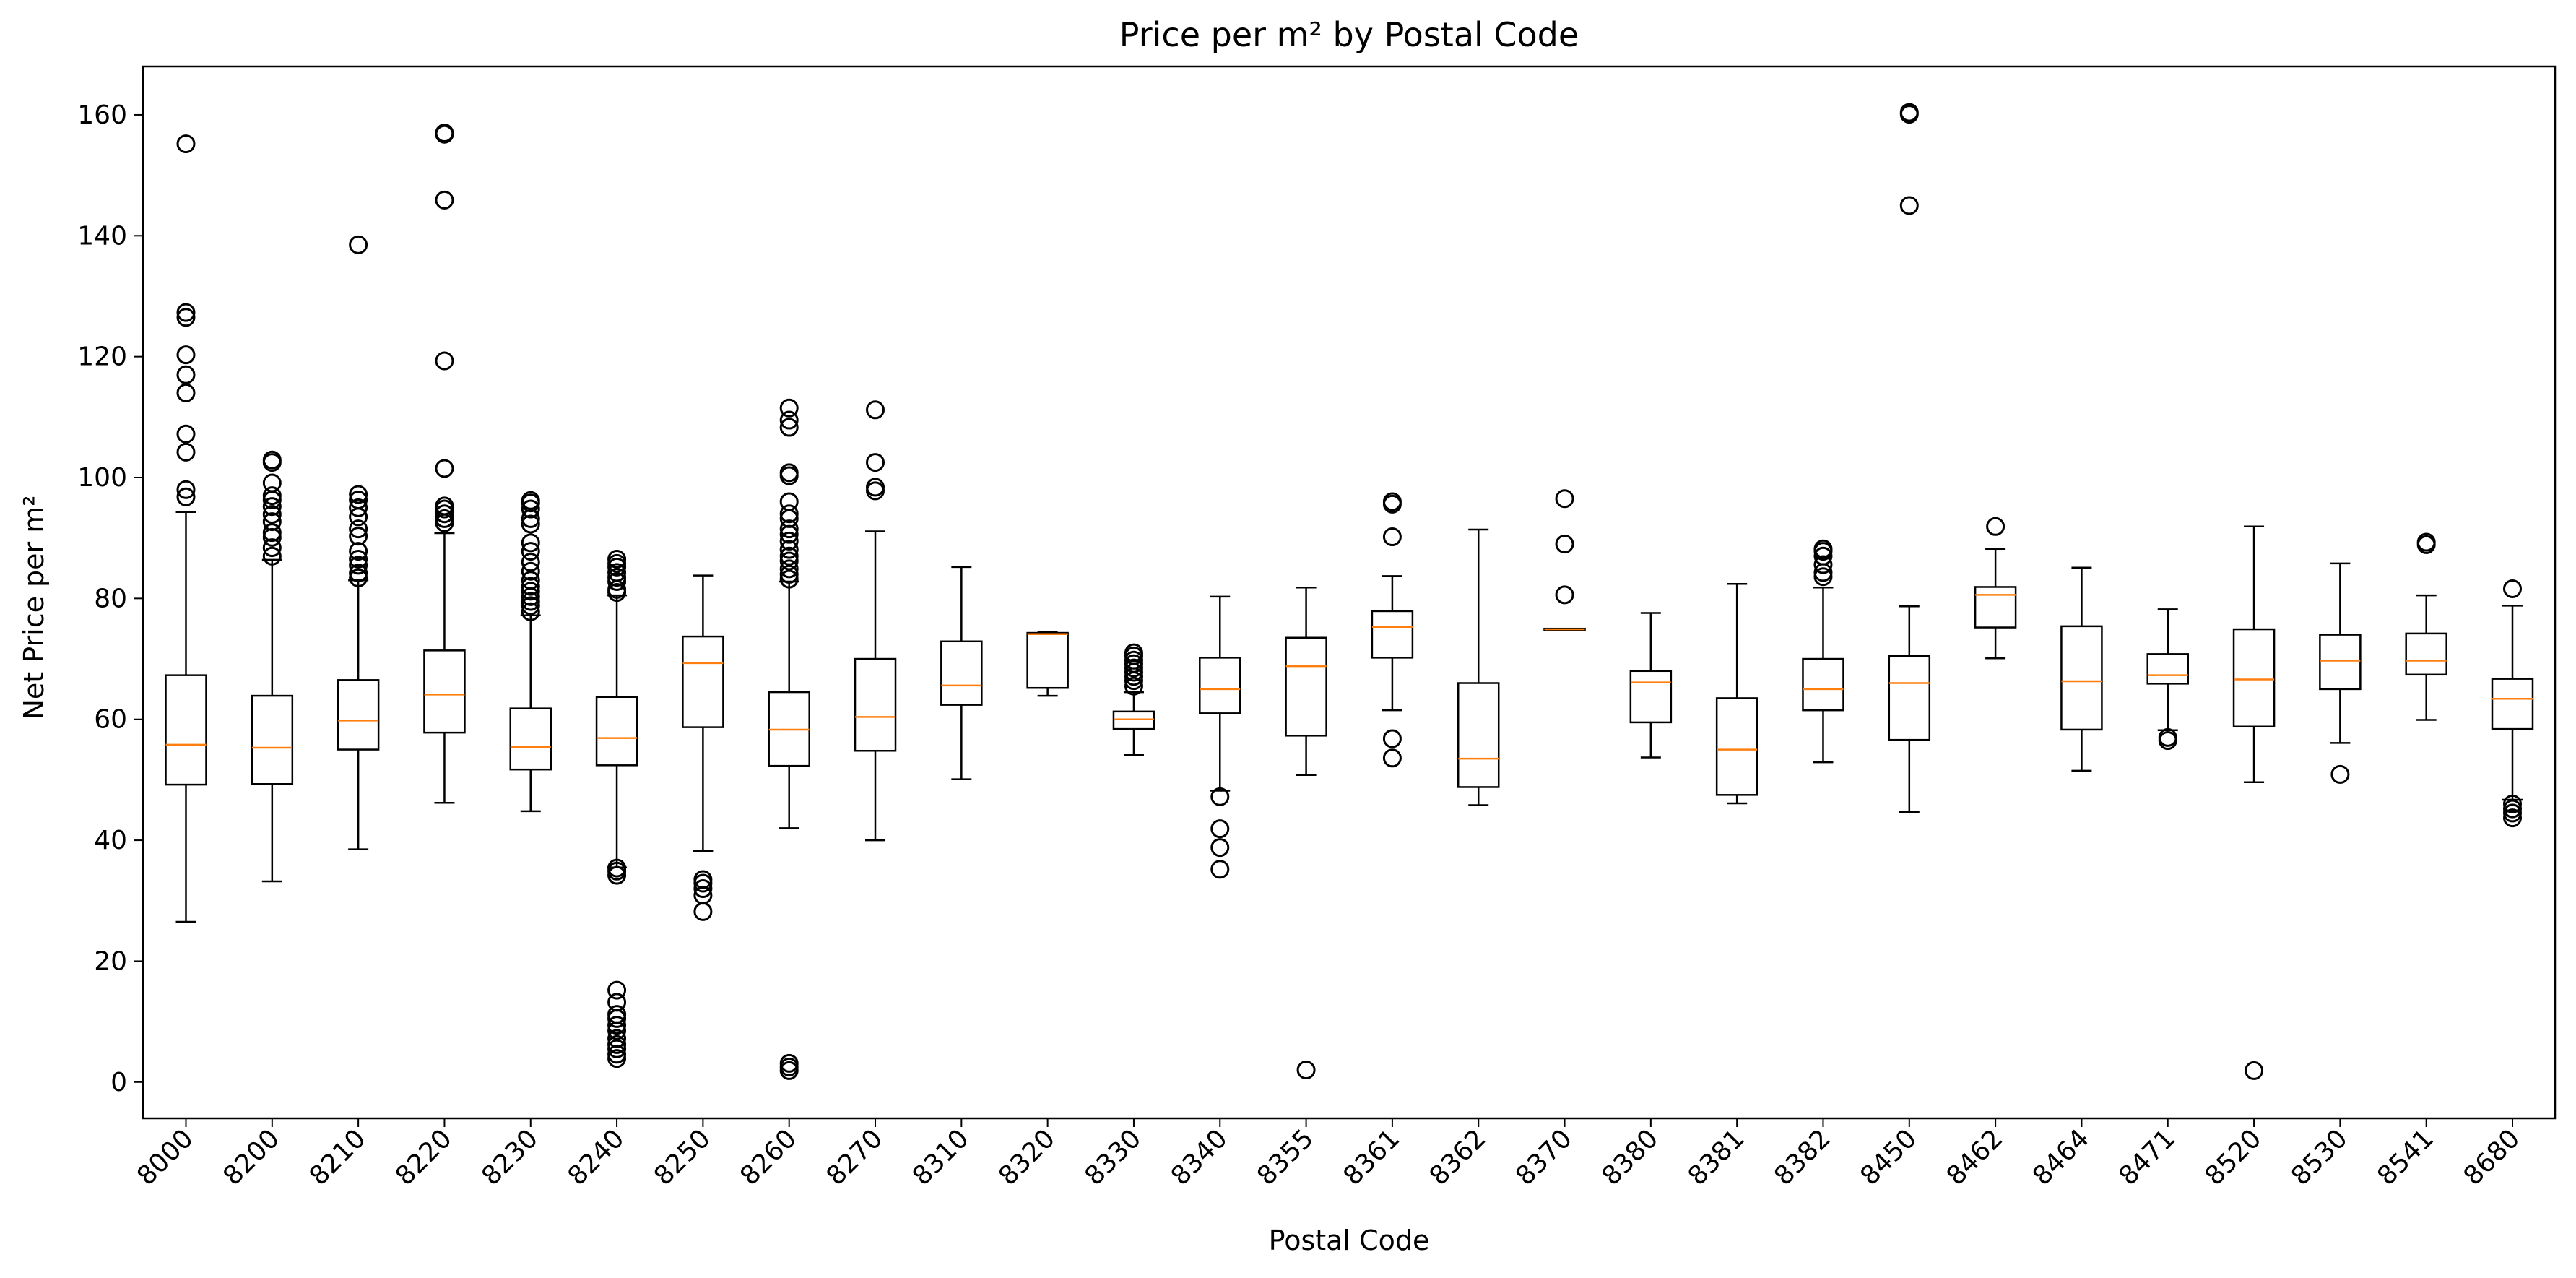  What do you see at coordinates (1349, 34) in the screenshot?
I see `chart-title: Price per m² by Postal Code` at bounding box center [1349, 34].